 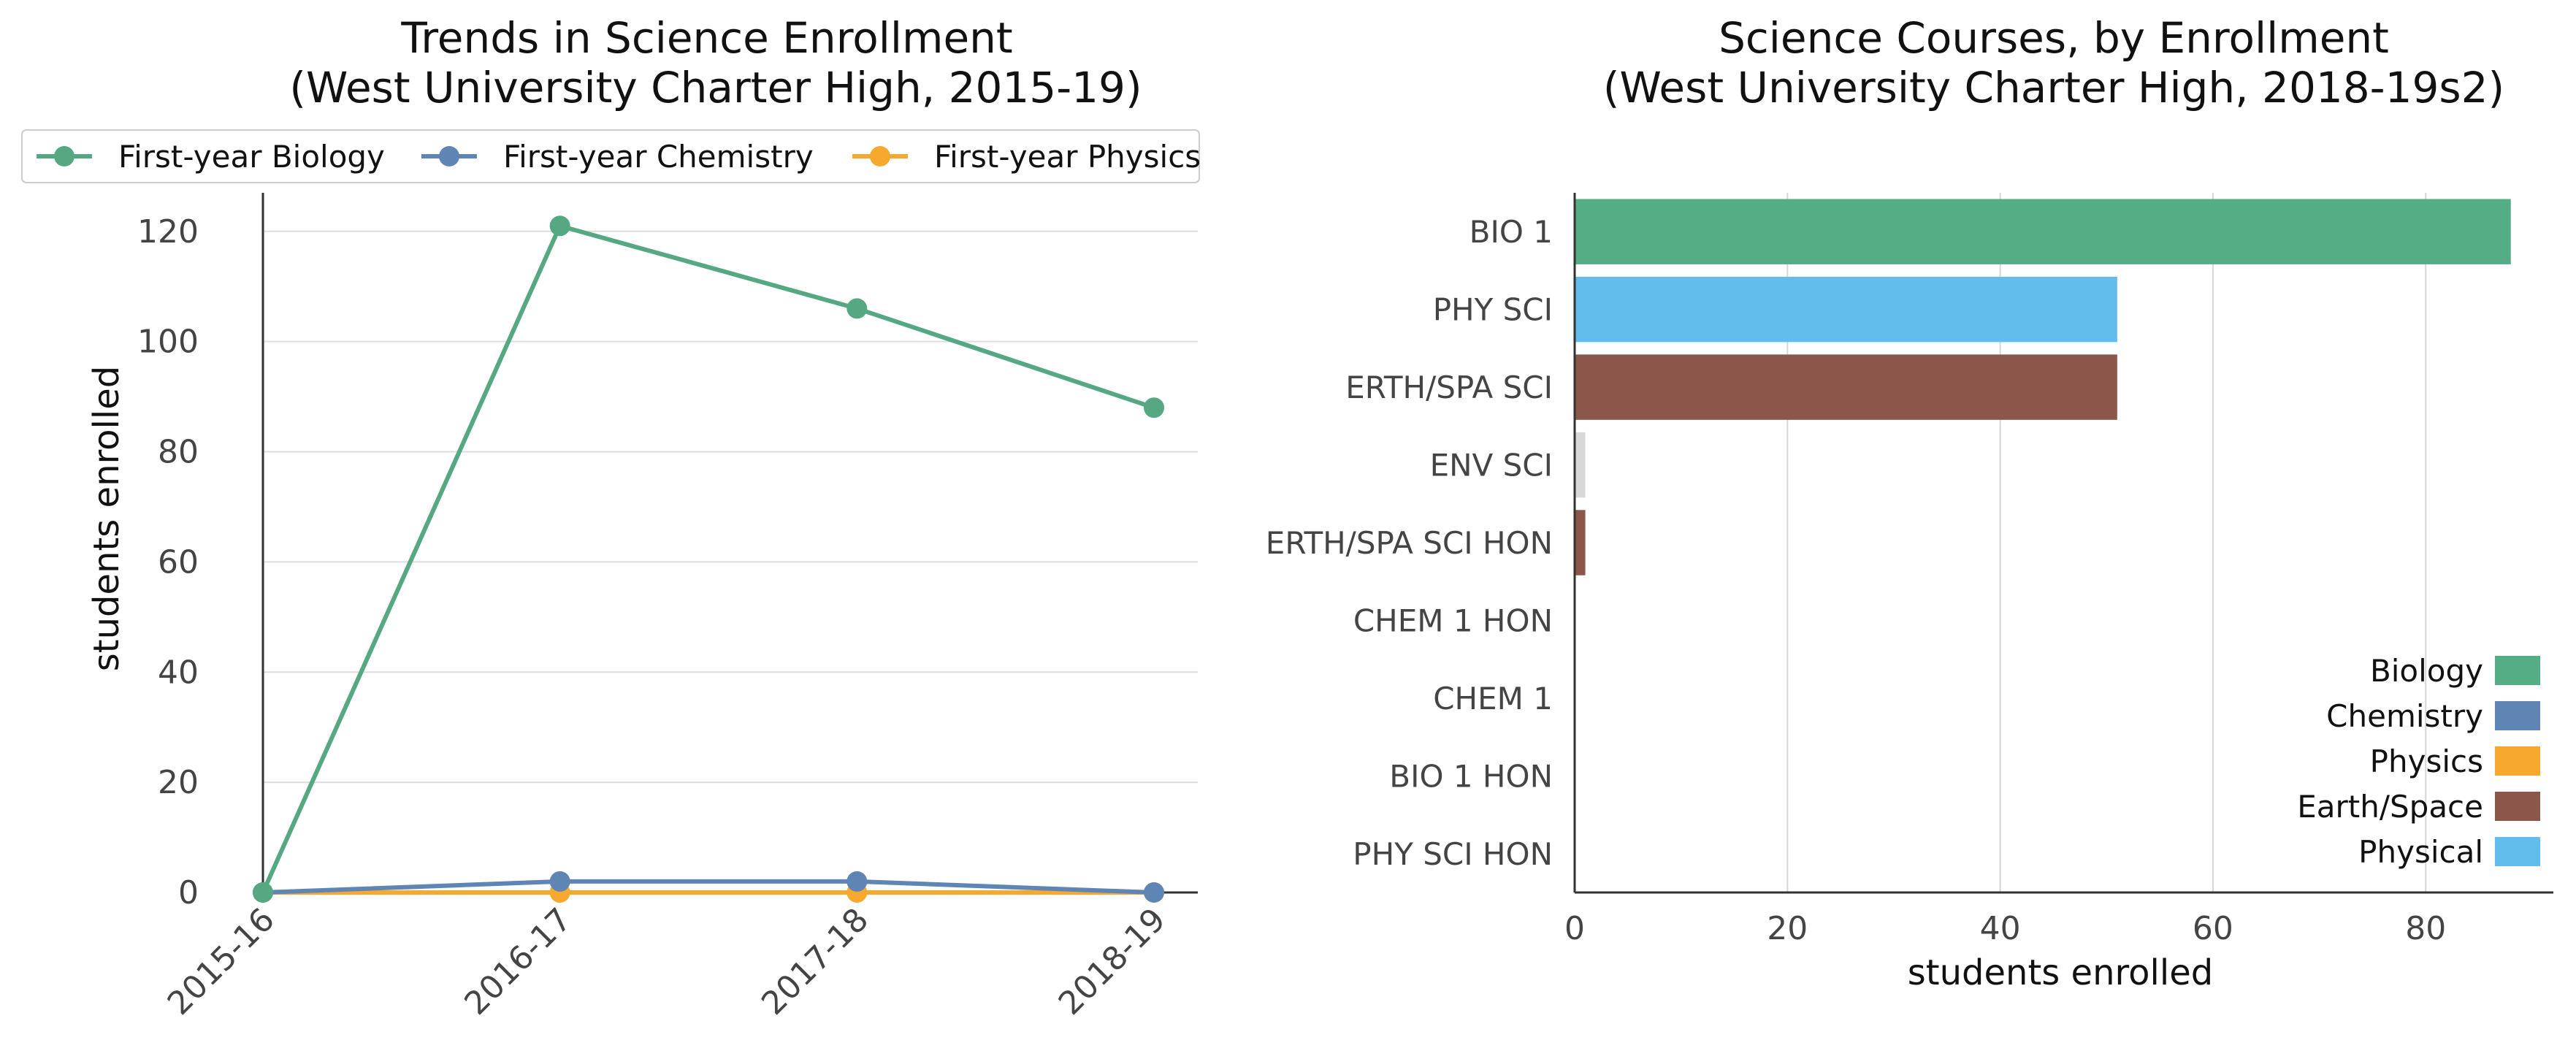 I want to click on series-first-year-physics, so click(x=708, y=892).